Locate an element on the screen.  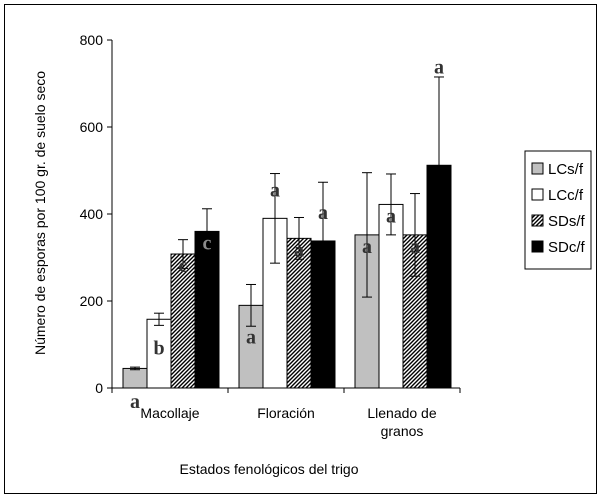
y-tick-label: 400 is located at coordinates (92, 214).